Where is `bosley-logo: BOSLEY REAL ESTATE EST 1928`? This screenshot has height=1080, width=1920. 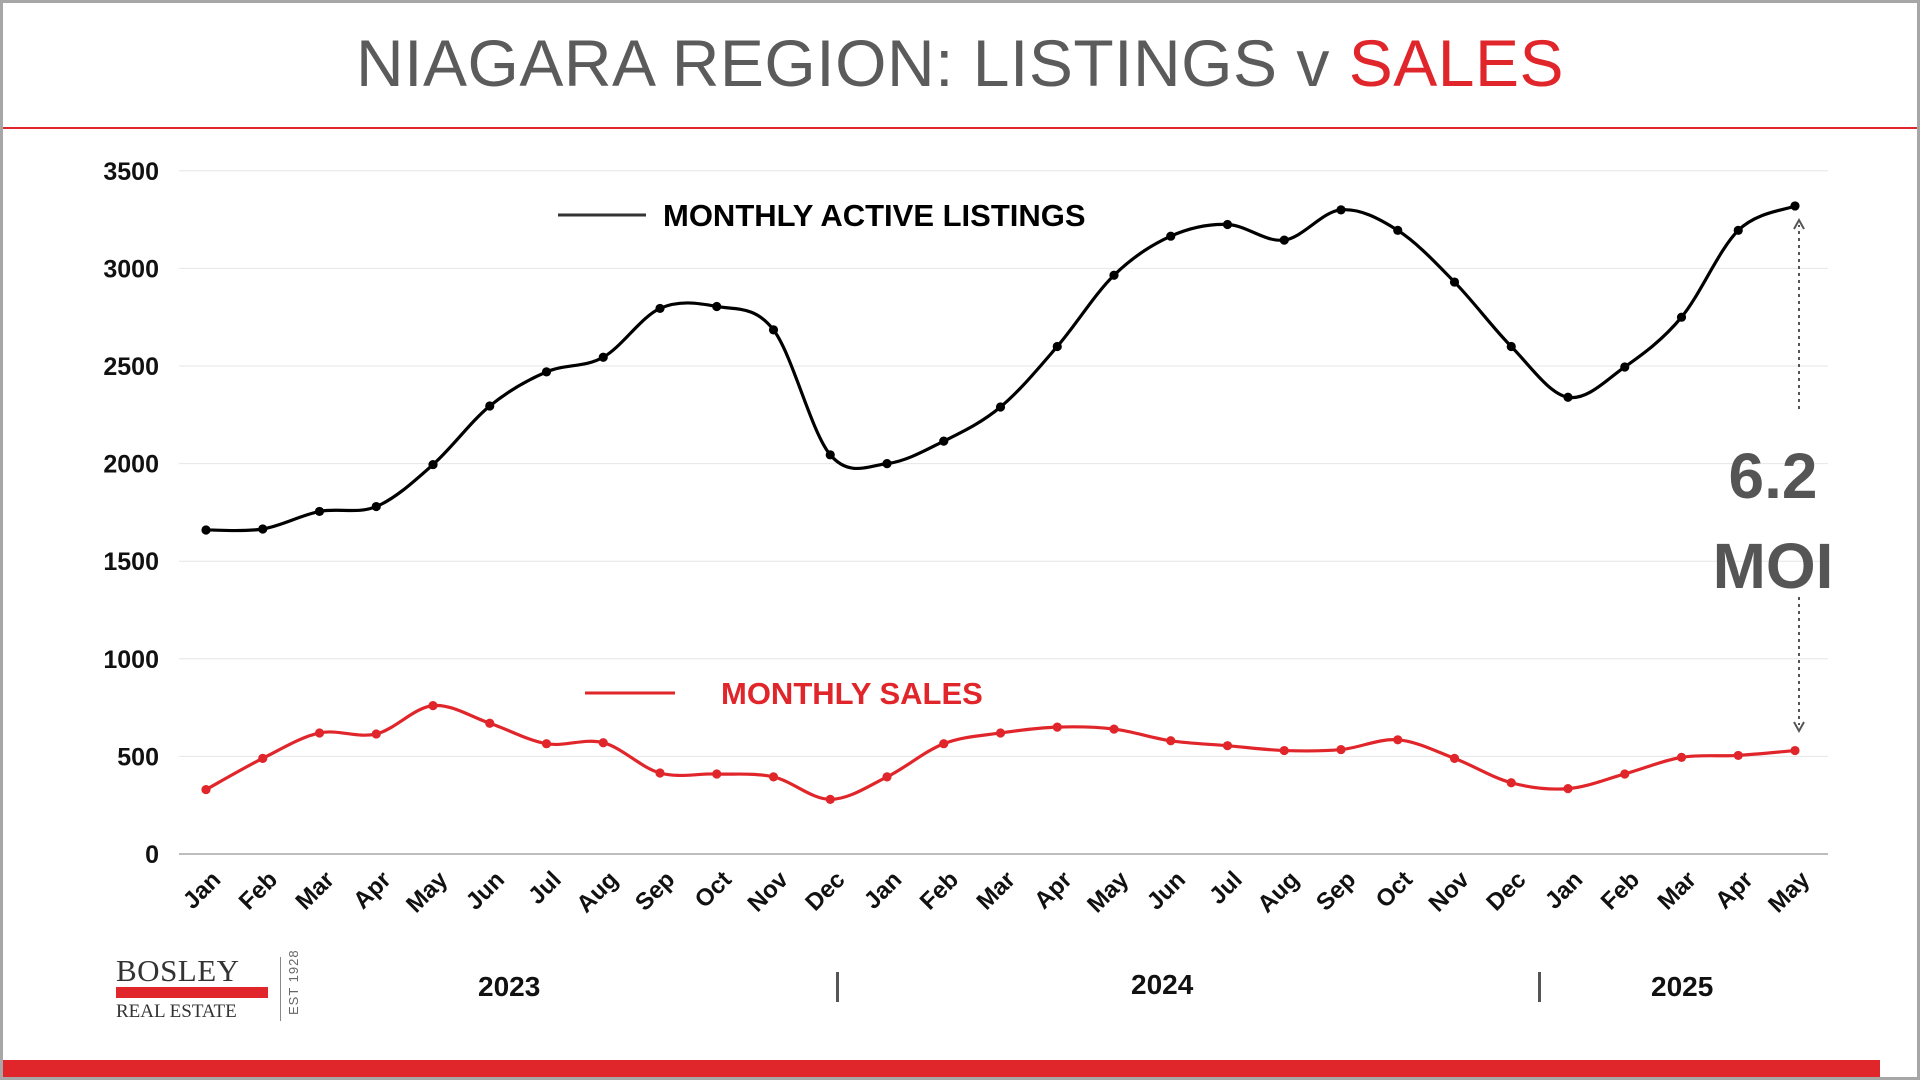
bosley-logo: BOSLEY REAL ESTATE EST 1928 is located at coordinates (211, 986).